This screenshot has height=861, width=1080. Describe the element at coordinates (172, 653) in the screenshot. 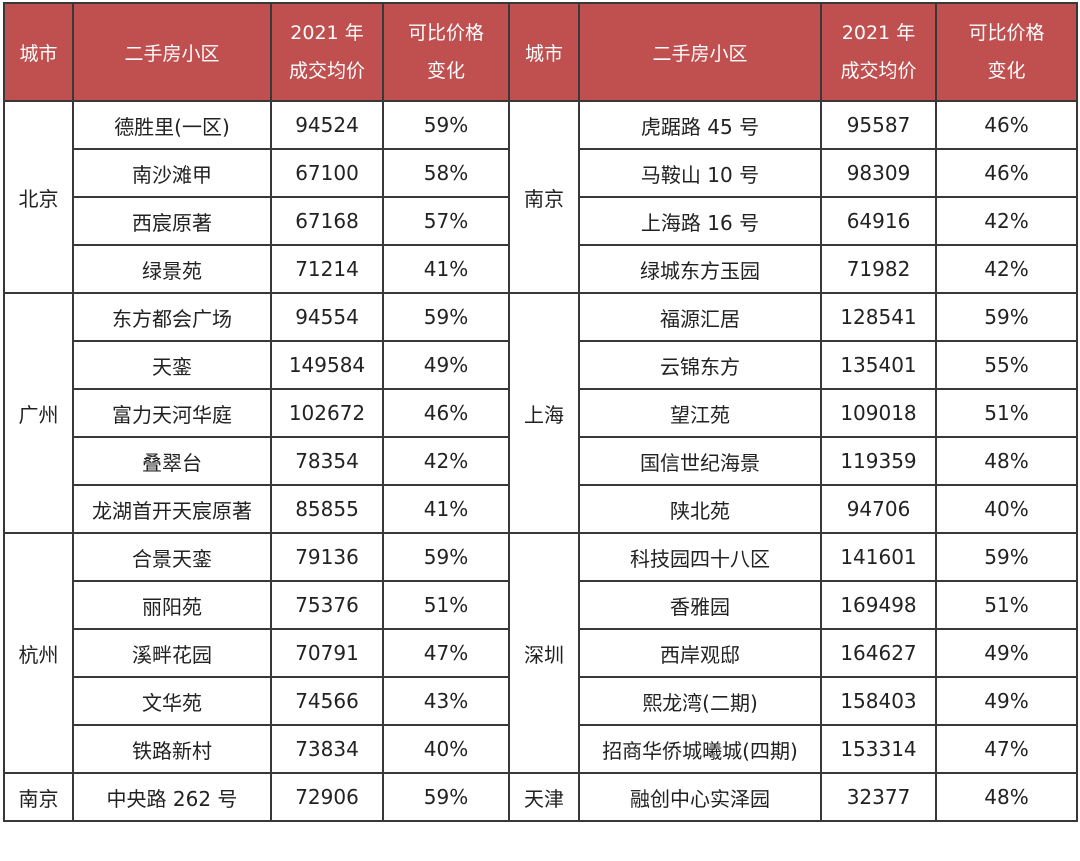

I see `community-cell: 溪畔花园` at that location.